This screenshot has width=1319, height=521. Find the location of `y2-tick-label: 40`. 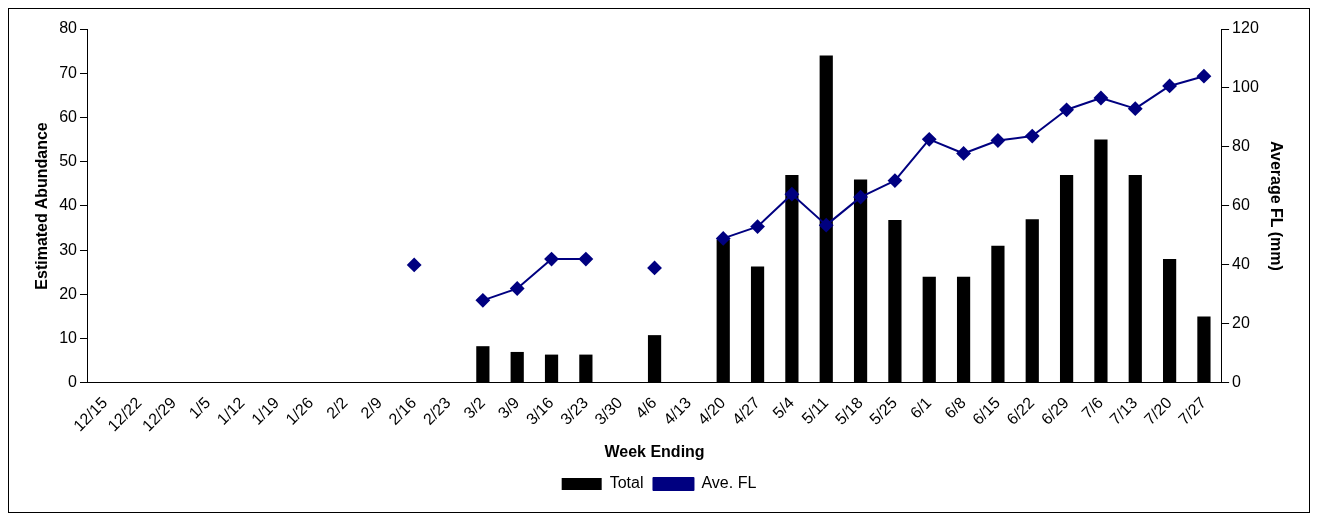

y2-tick-label: 40 is located at coordinates (1241, 264).